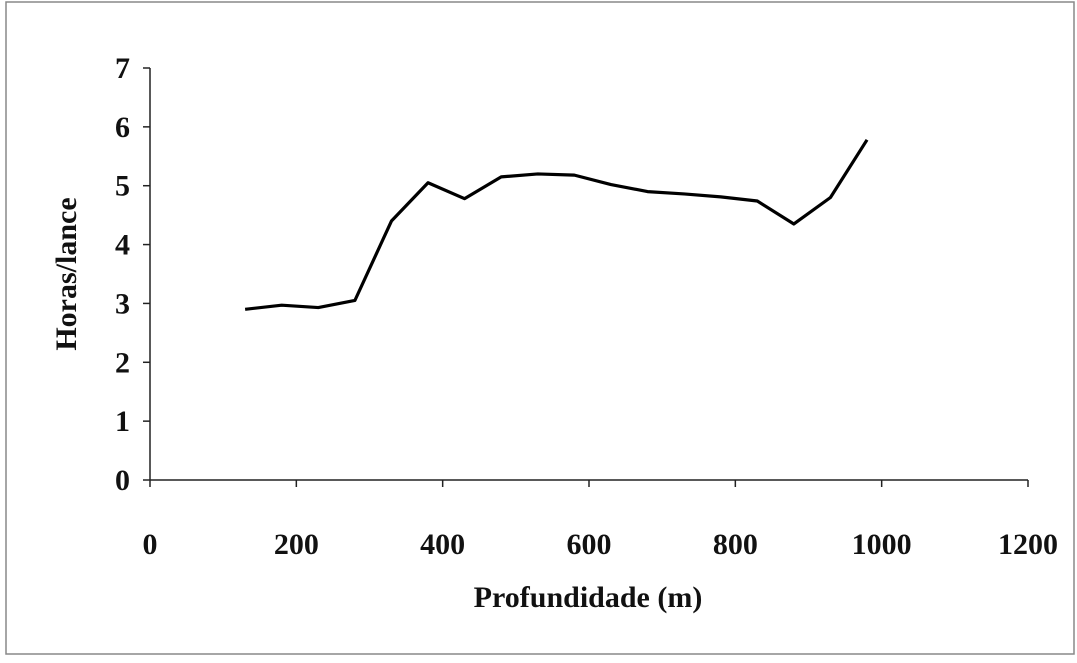 The height and width of the screenshot is (663, 1077). Describe the element at coordinates (588, 597) in the screenshot. I see `x-axis-title: Profundidade (m)` at that location.